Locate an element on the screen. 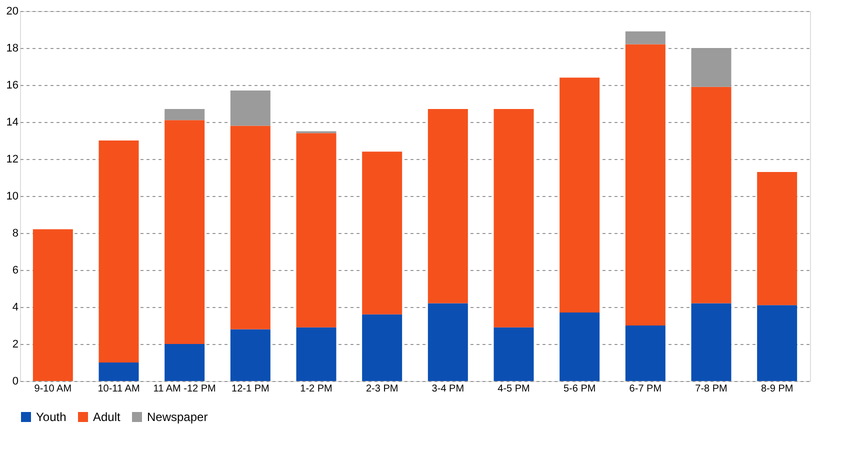  y-tick-label: 18 is located at coordinates (12, 48).